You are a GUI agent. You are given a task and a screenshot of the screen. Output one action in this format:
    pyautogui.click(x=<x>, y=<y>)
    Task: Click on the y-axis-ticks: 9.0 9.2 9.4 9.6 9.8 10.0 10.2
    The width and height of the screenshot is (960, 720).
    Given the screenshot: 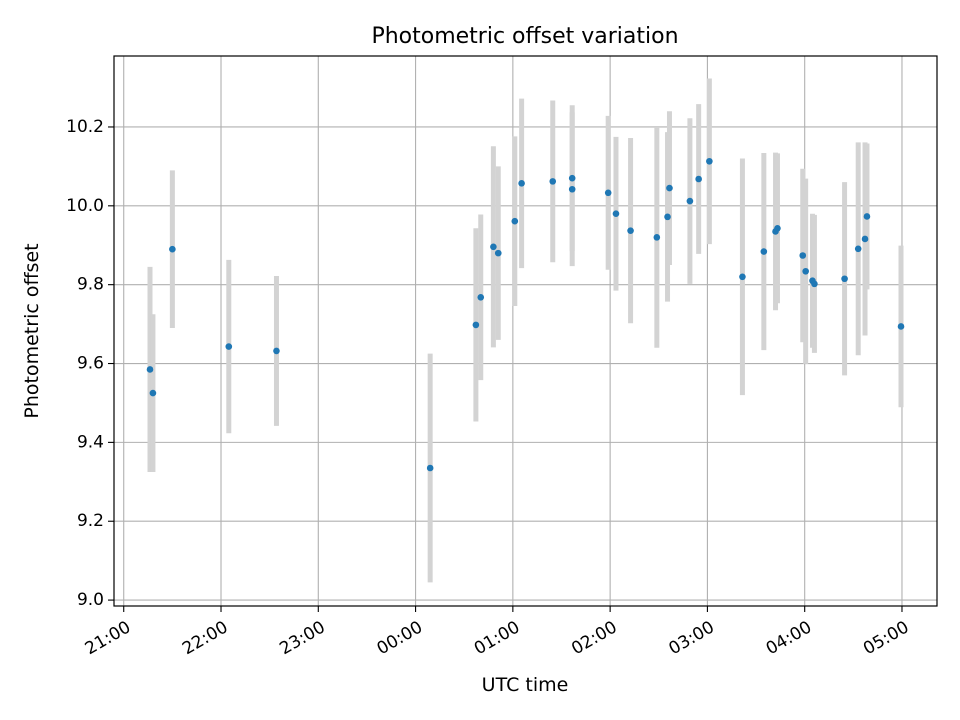 What is the action you would take?
    pyautogui.click(x=90, y=363)
    